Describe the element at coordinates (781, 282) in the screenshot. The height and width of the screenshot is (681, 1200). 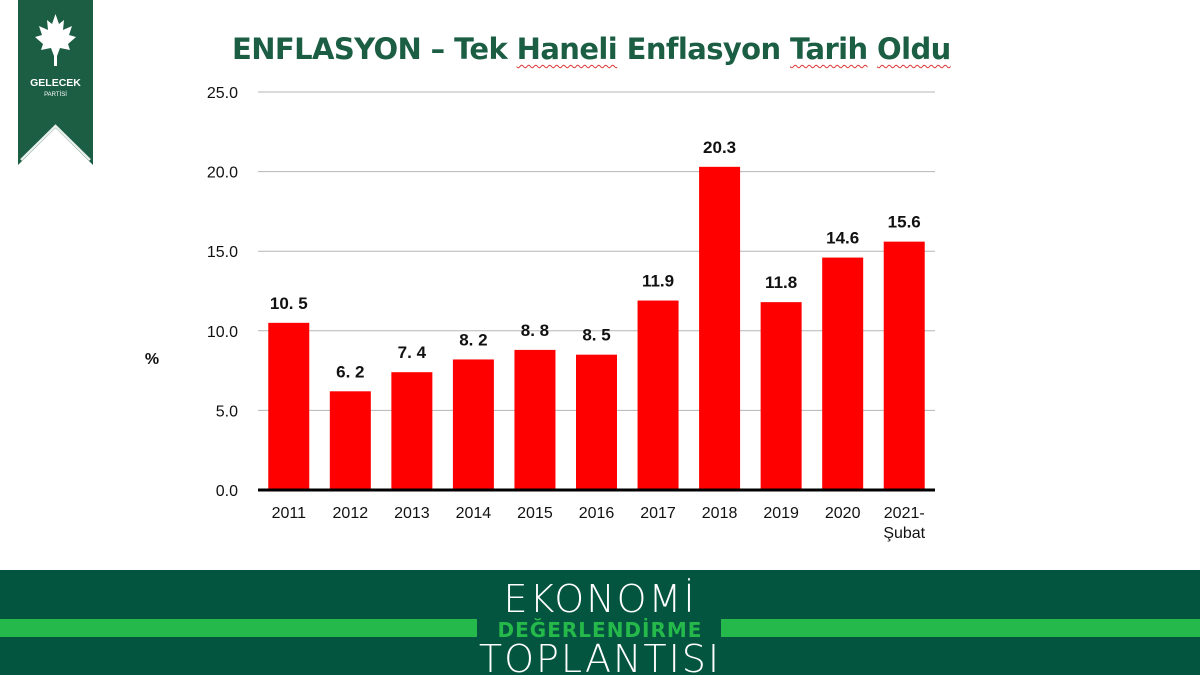
I see `bar-value-label: 11.8` at that location.